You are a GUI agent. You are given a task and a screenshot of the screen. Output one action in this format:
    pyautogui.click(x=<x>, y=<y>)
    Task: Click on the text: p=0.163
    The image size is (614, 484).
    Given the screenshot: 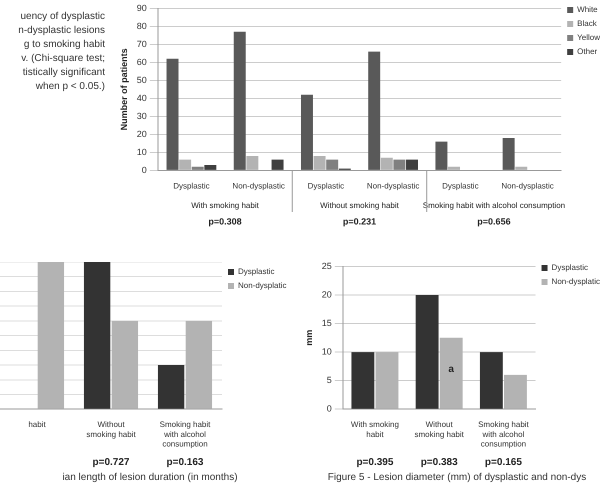 What is the action you would take?
    pyautogui.click(x=185, y=462)
    